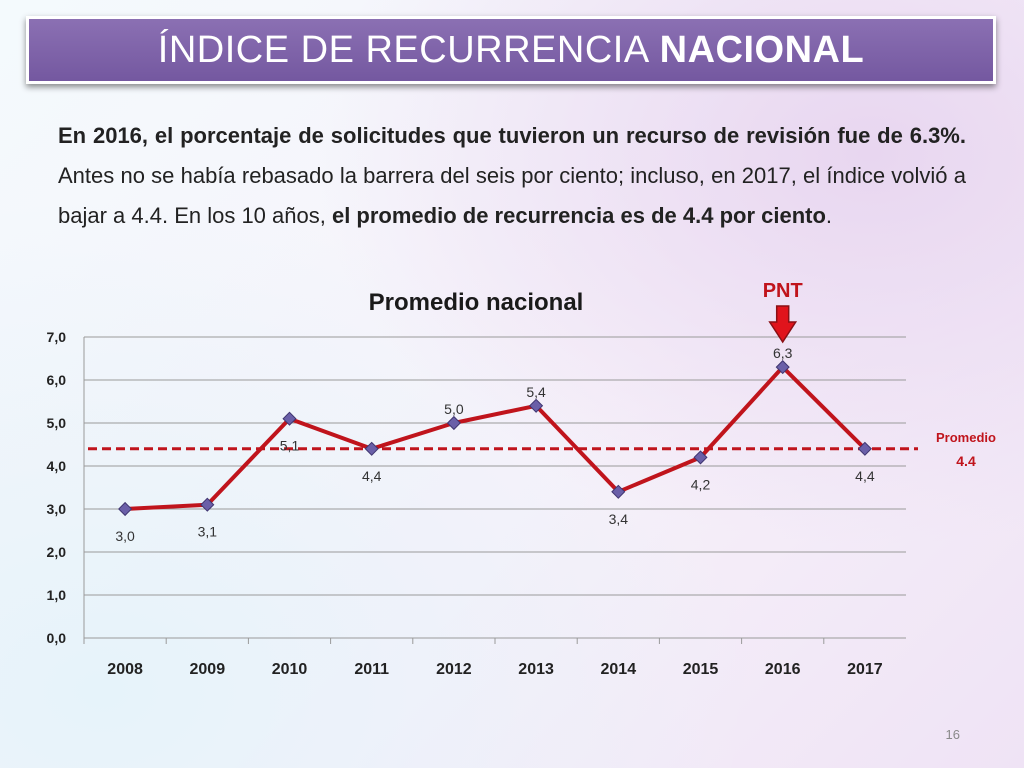 This screenshot has width=1024, height=768. I want to click on average-label-line2: 4.4, so click(966, 461).